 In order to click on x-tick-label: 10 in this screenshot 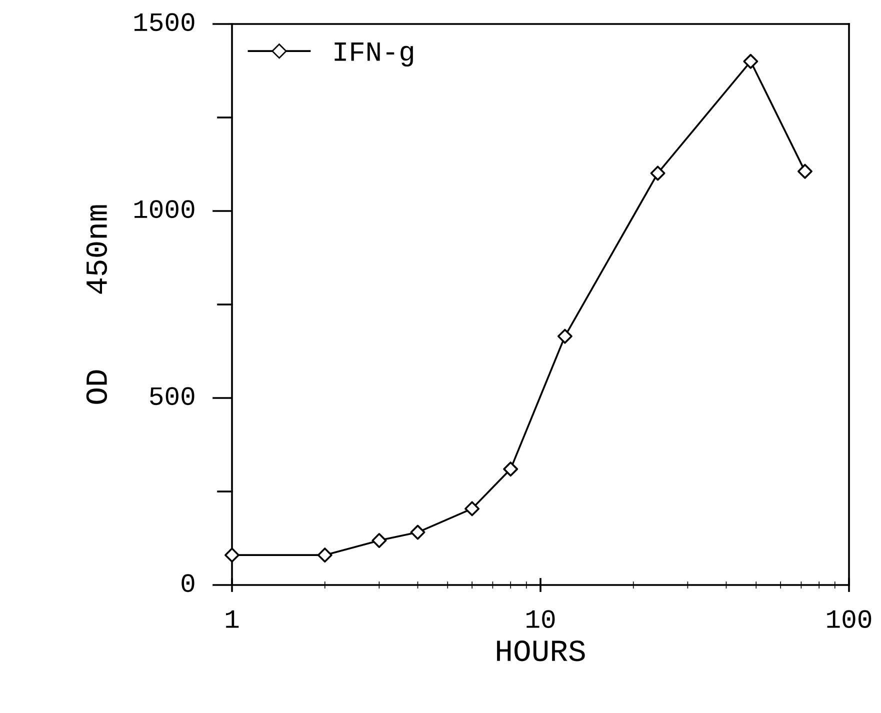, I will do `click(540, 619)`.